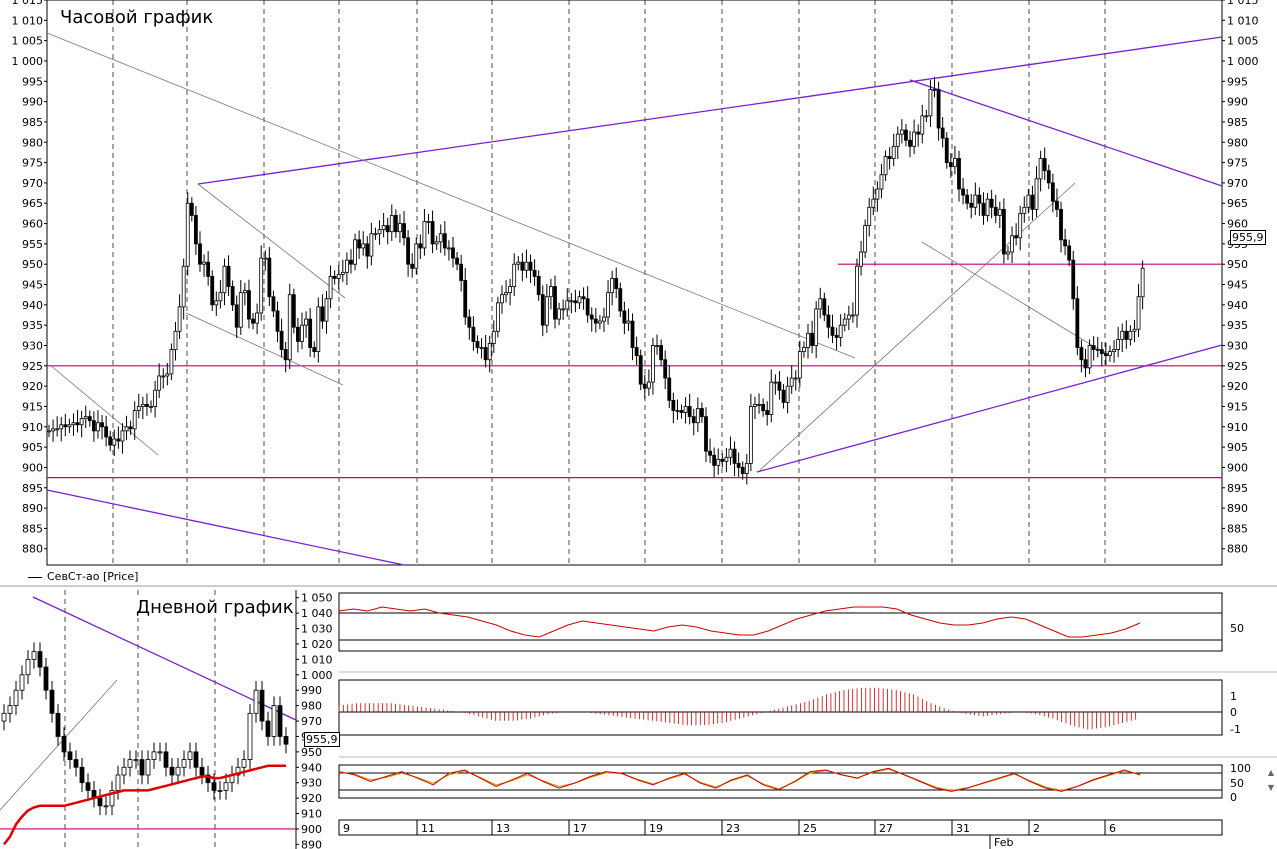  I want to click on oscillator-2-frame, so click(780, 707).